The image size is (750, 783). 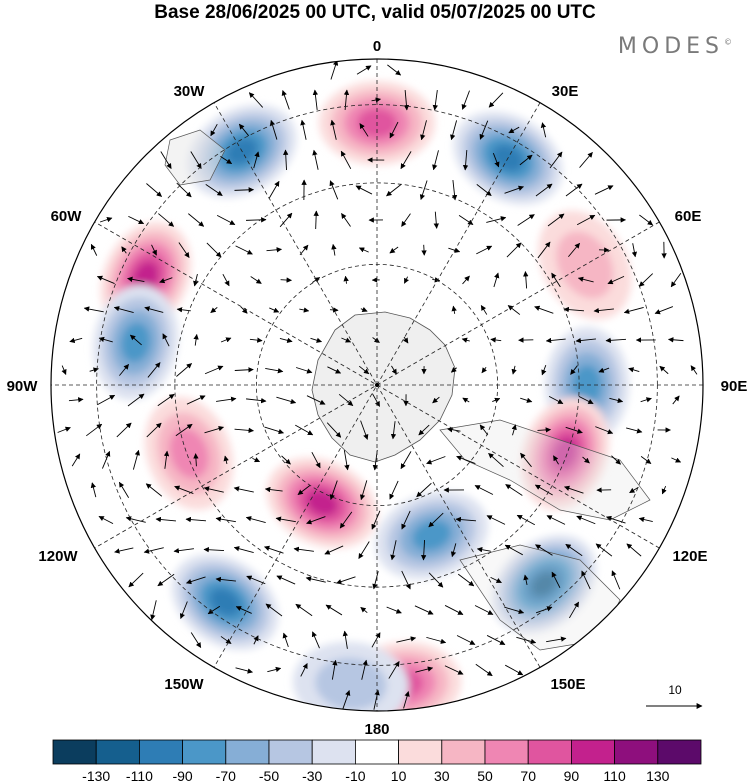 I want to click on lon-label-60e: 60E, so click(x=688, y=216).